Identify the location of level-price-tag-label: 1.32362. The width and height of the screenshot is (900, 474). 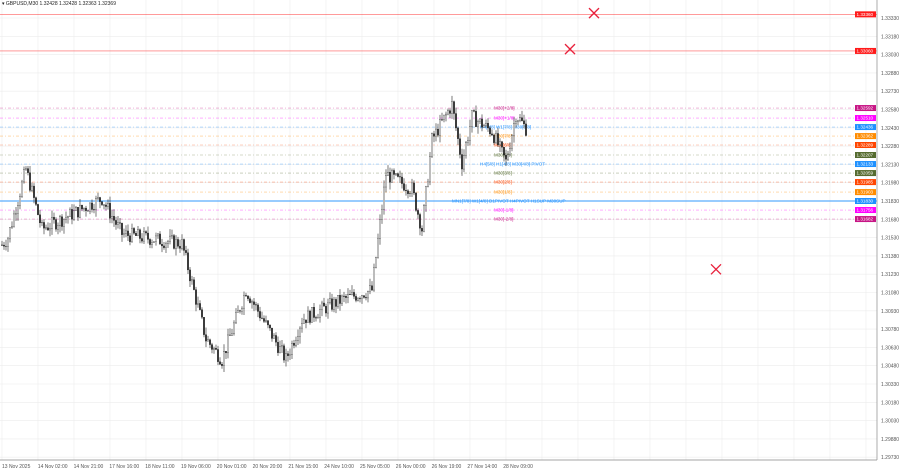
(865, 136).